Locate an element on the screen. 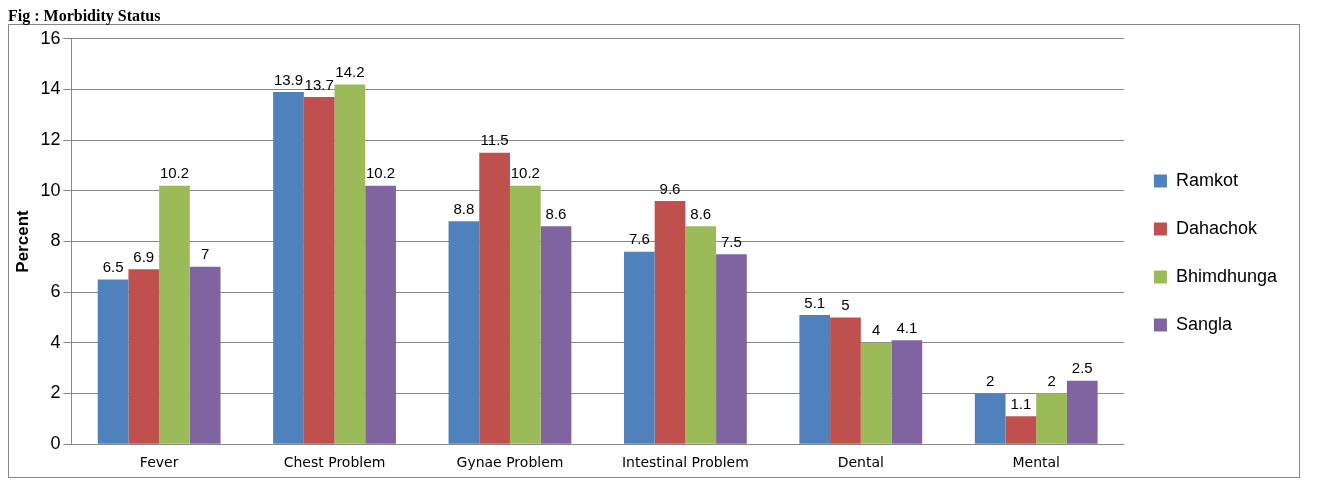 The height and width of the screenshot is (485, 1319). y-tick-label: 6 is located at coordinates (55, 291).